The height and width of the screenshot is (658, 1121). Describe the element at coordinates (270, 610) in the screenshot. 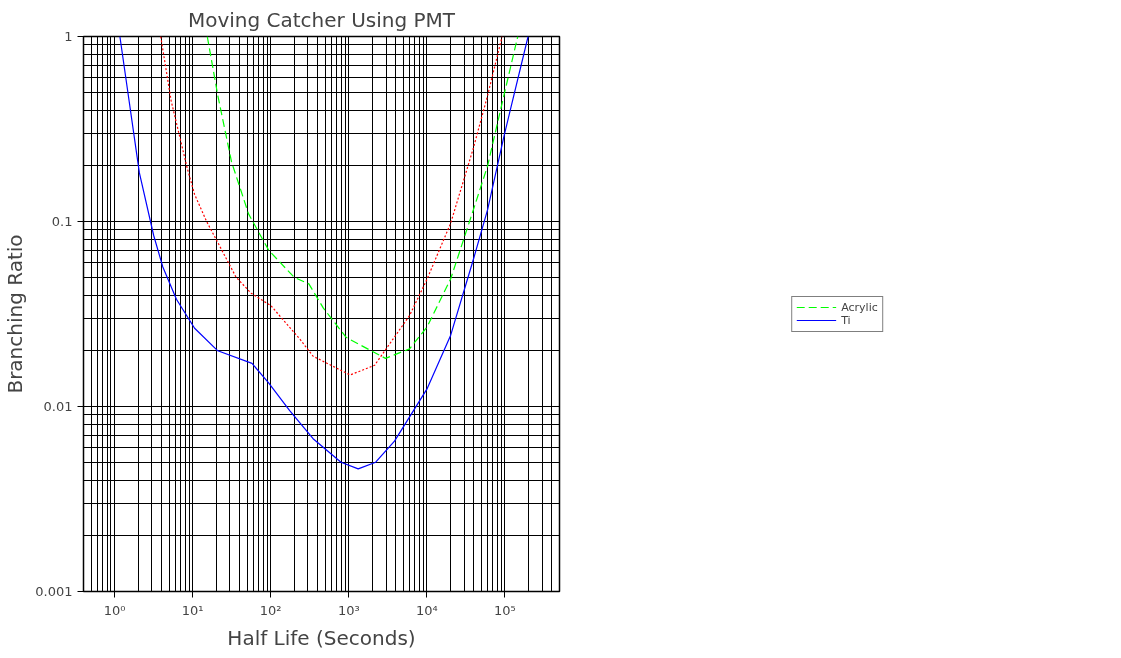

I see `x-tick-label: 10²` at that location.